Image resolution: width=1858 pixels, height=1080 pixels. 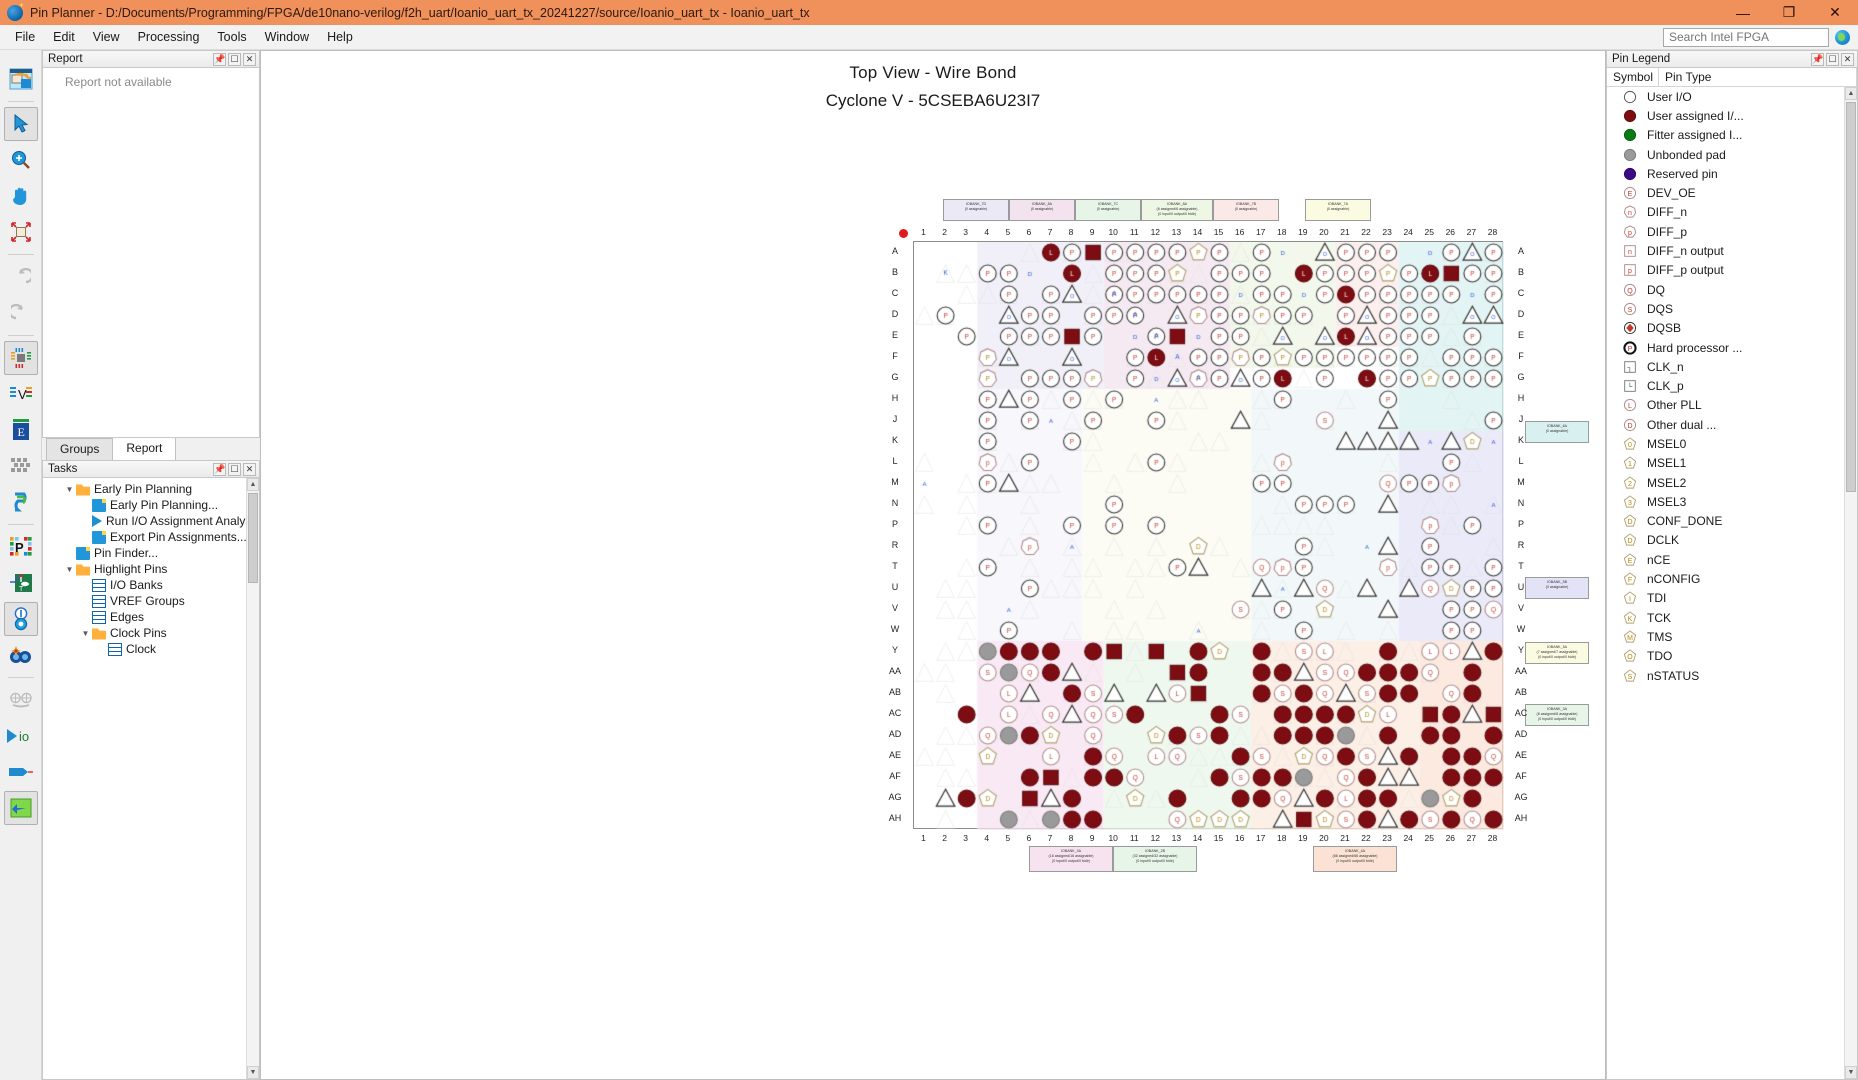 I want to click on export-icon, so click(x=20, y=808).